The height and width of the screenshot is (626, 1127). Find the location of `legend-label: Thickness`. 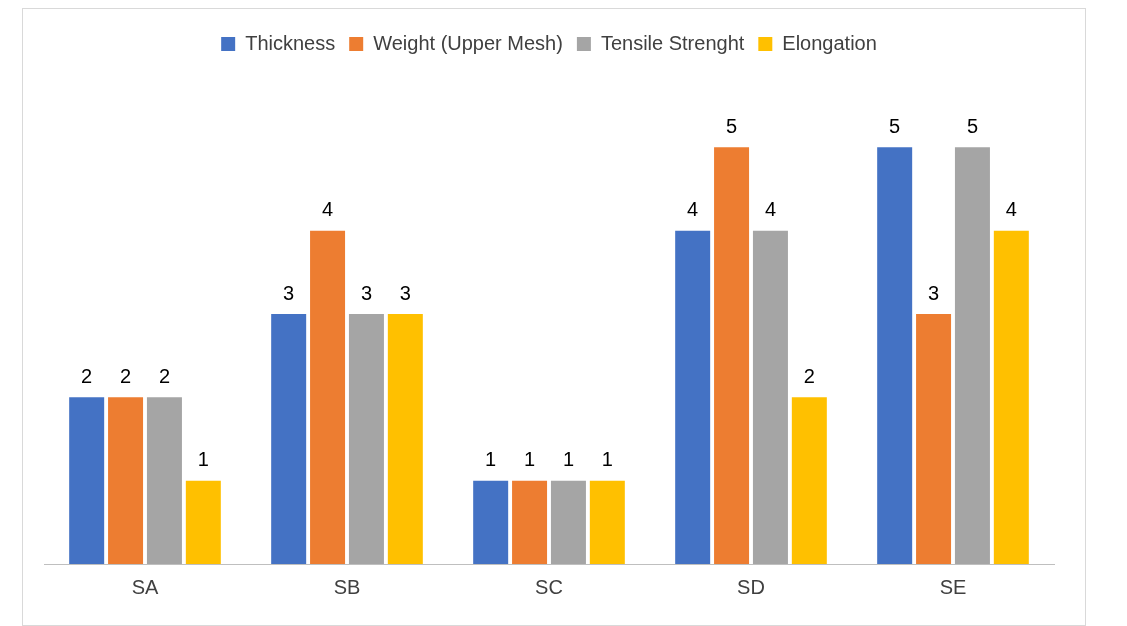

legend-label: Thickness is located at coordinates (290, 42).